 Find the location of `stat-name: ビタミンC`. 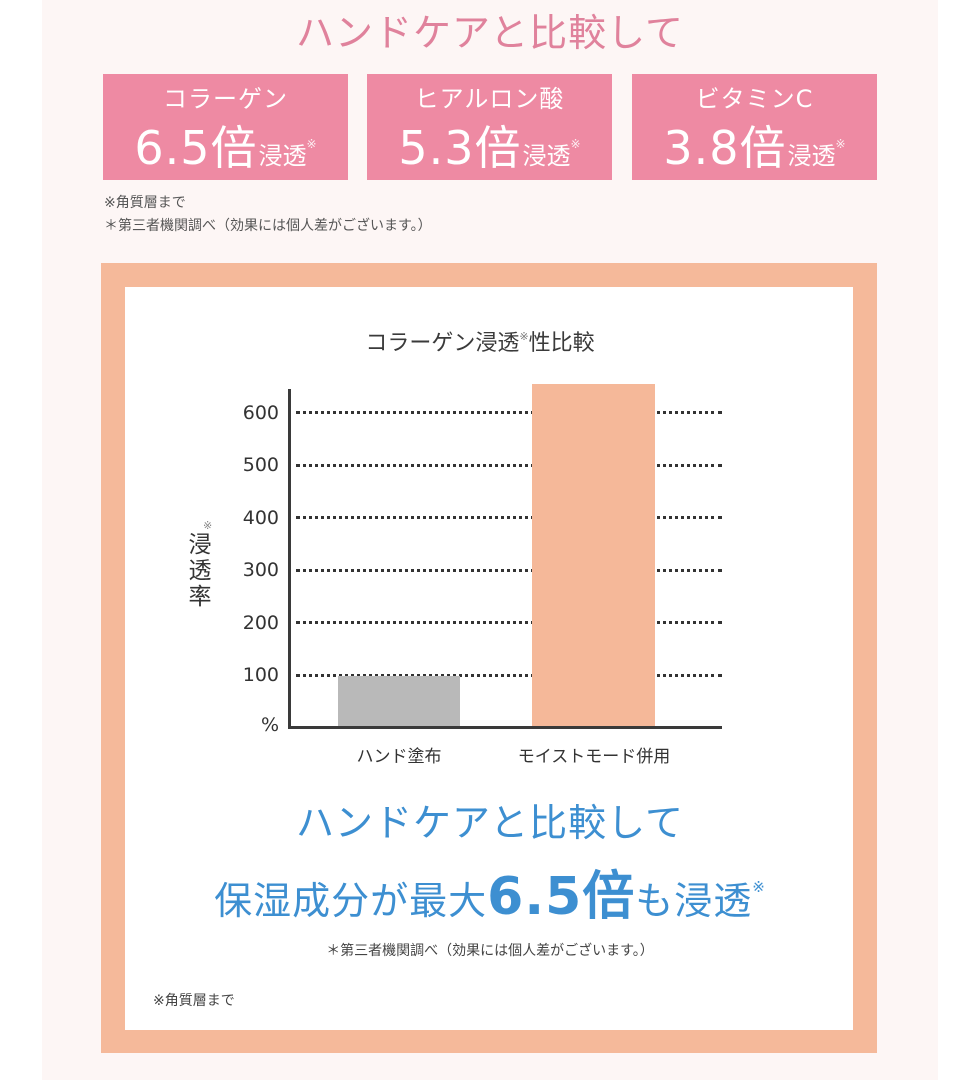

stat-name: ビタミンC is located at coordinates (754, 99).